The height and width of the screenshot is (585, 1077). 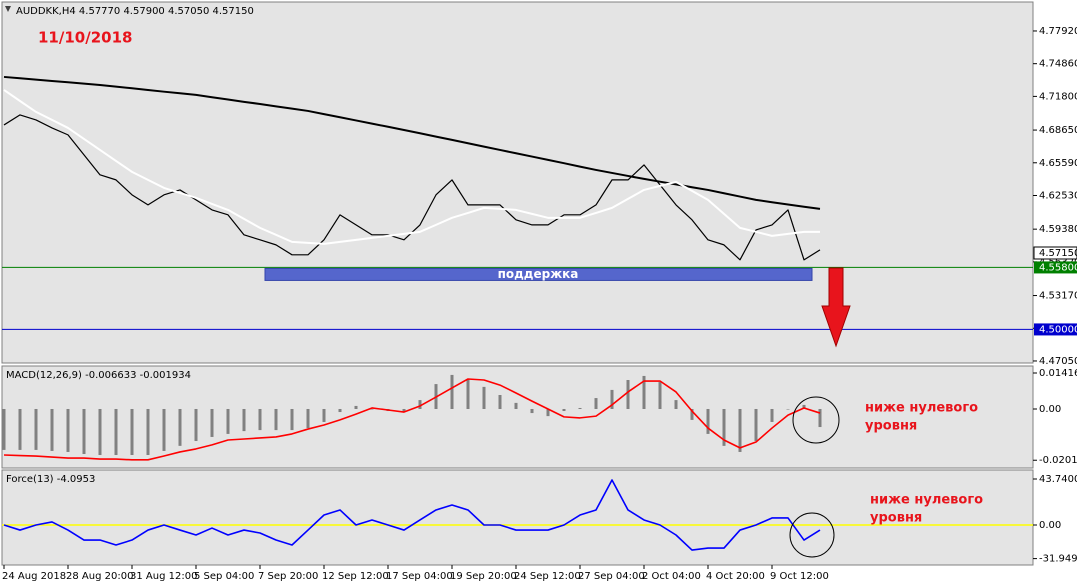 I want to click on y-tick-label: 4.71800, so click(x=1058, y=96).